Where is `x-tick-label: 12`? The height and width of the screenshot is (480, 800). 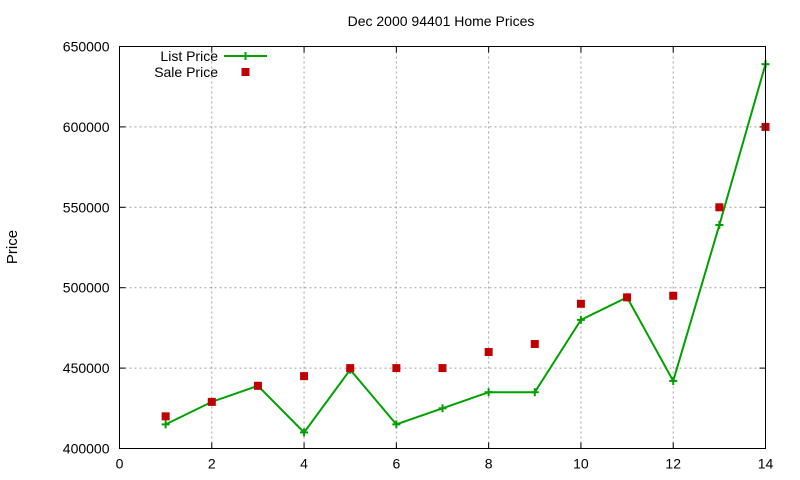
x-tick-label: 12 is located at coordinates (673, 464).